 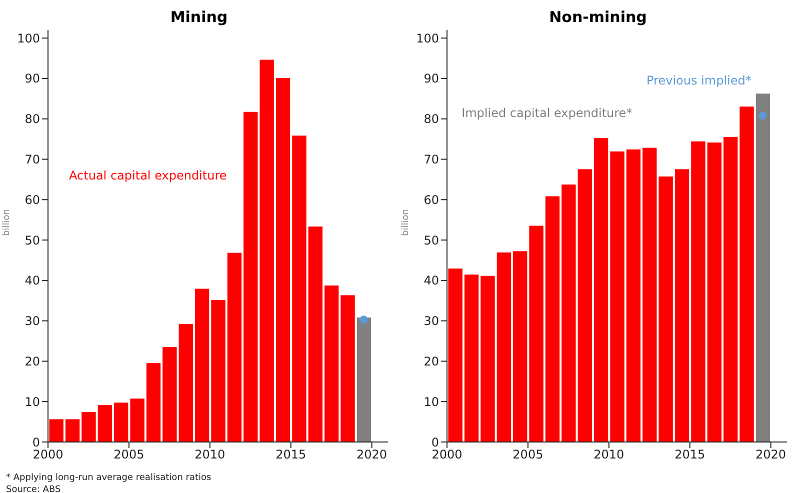 I want to click on text: * Applying long-run average realisation ratios, so click(x=109, y=478).